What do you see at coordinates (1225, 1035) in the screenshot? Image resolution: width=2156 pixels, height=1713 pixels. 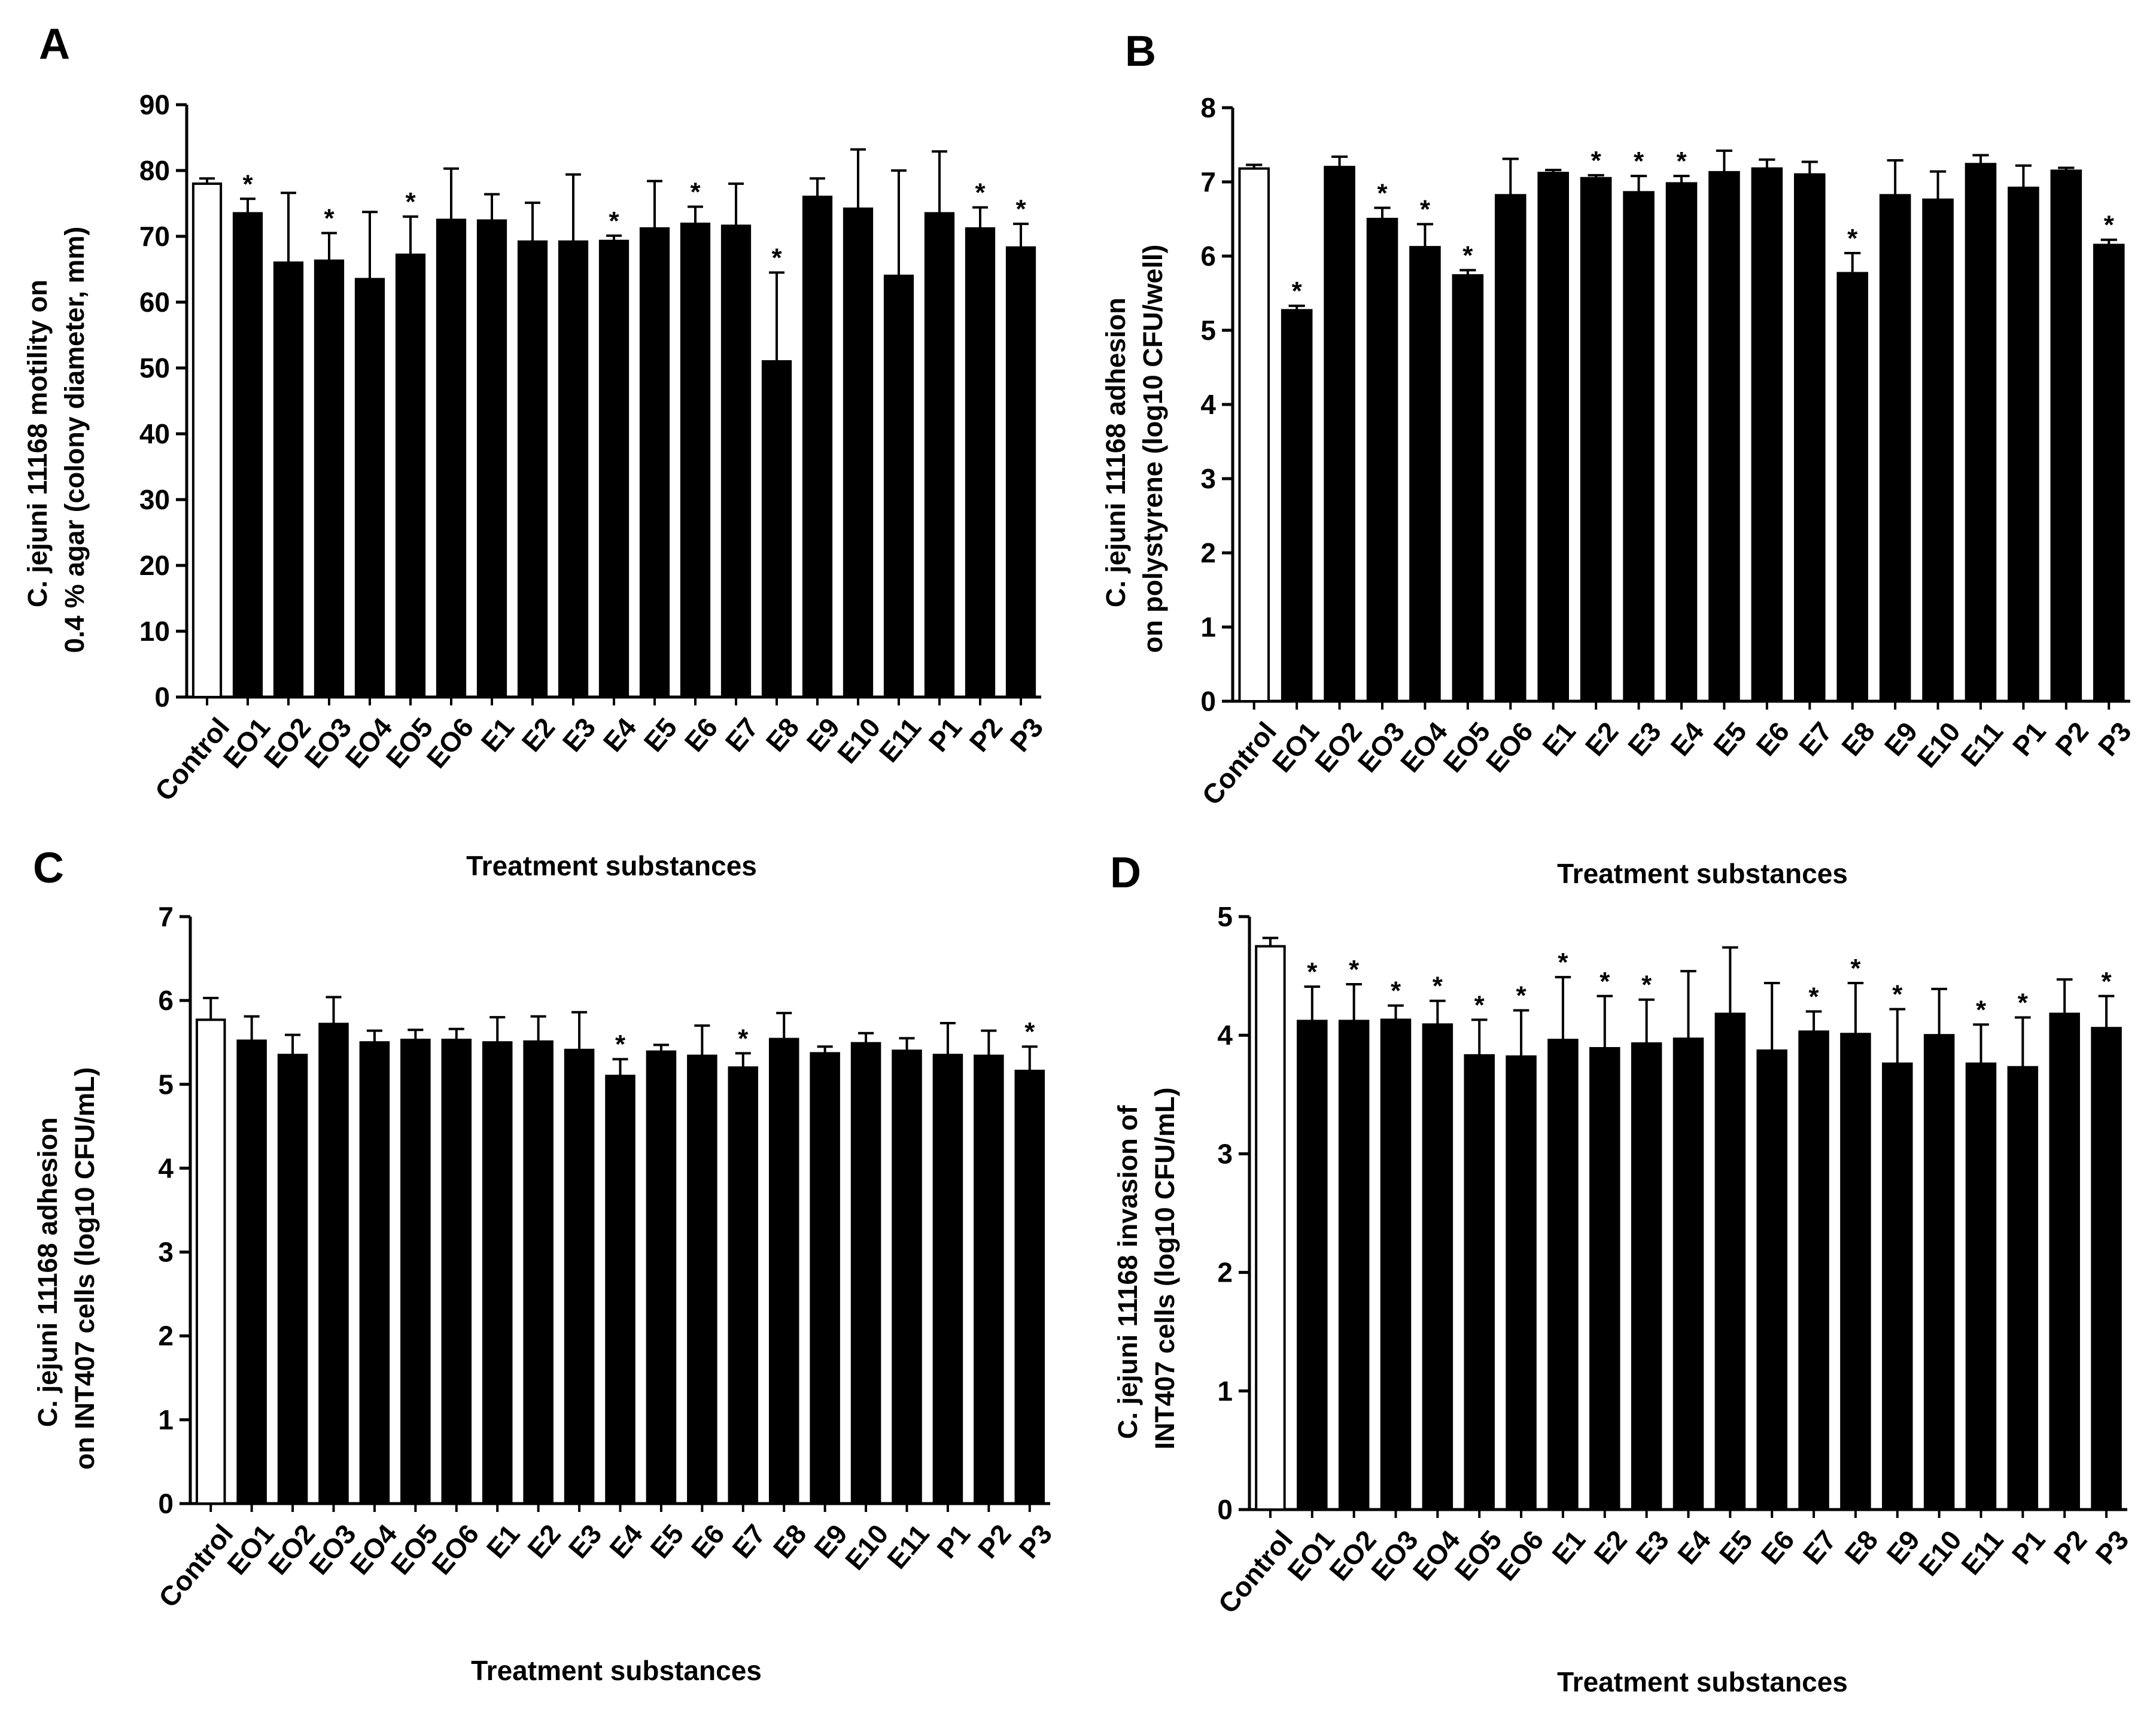 I see `y-tick-label: 4` at bounding box center [1225, 1035].